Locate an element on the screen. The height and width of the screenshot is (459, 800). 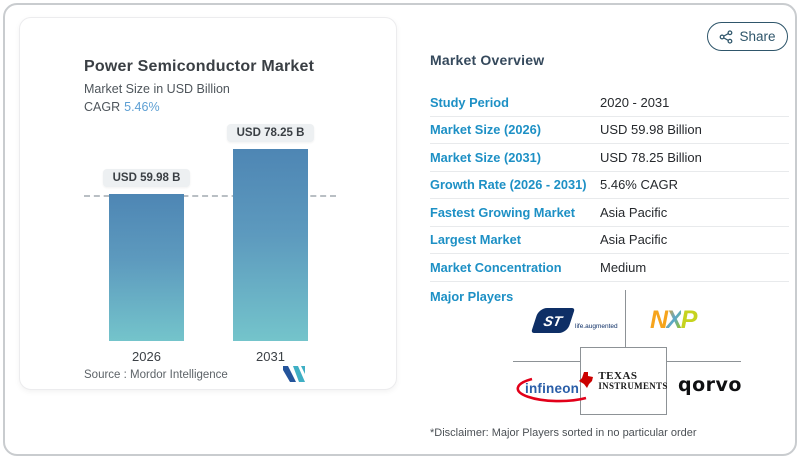
texas-instruments-text: TEXAS INSTRUMENTS is located at coordinates (633, 380).